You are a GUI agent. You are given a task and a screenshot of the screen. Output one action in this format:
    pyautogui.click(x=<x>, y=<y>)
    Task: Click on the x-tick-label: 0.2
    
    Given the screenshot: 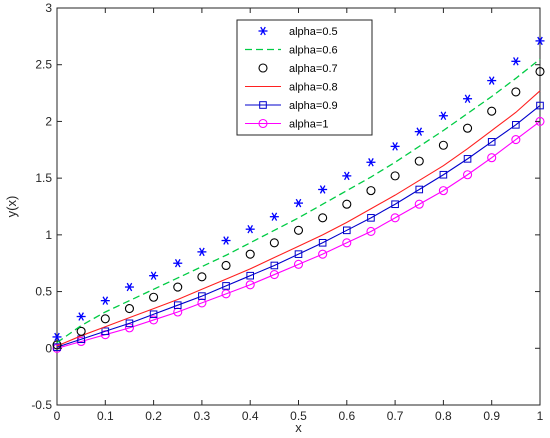 What is the action you would take?
    pyautogui.click(x=153, y=416)
    